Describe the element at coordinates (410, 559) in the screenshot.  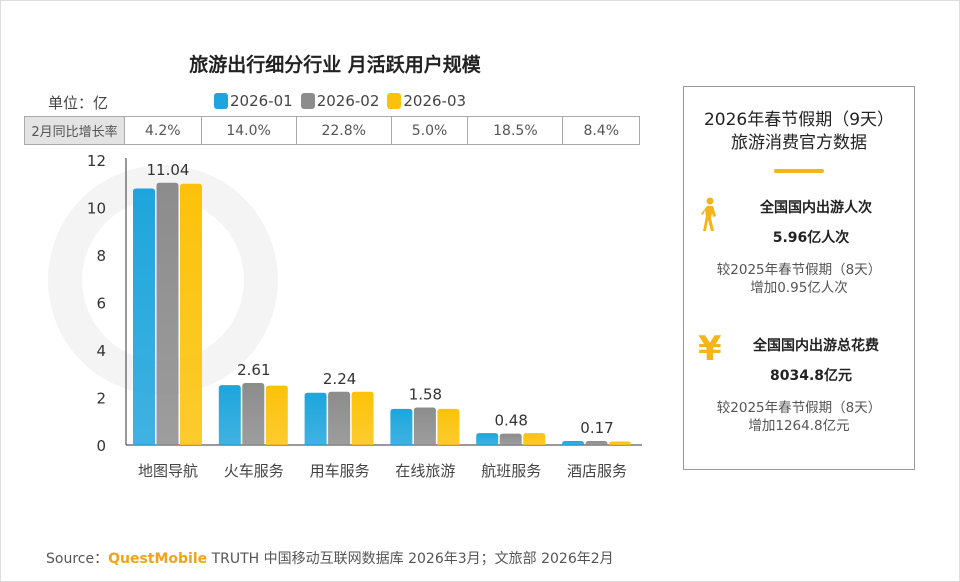
I see `source-text: TRUTH 中国移动互联网数据库 2026年3月；文旅部 2026年2月` at that location.